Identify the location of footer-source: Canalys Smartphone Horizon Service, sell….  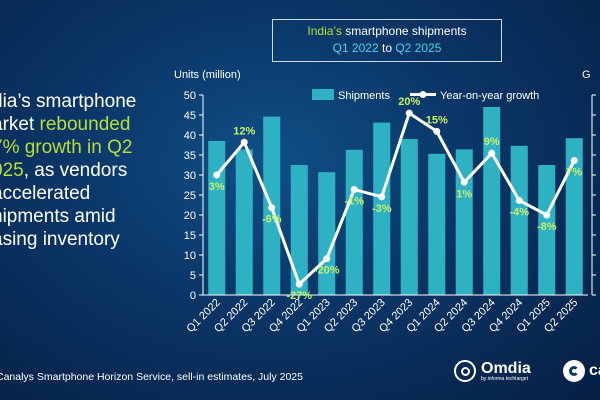
(151, 377).